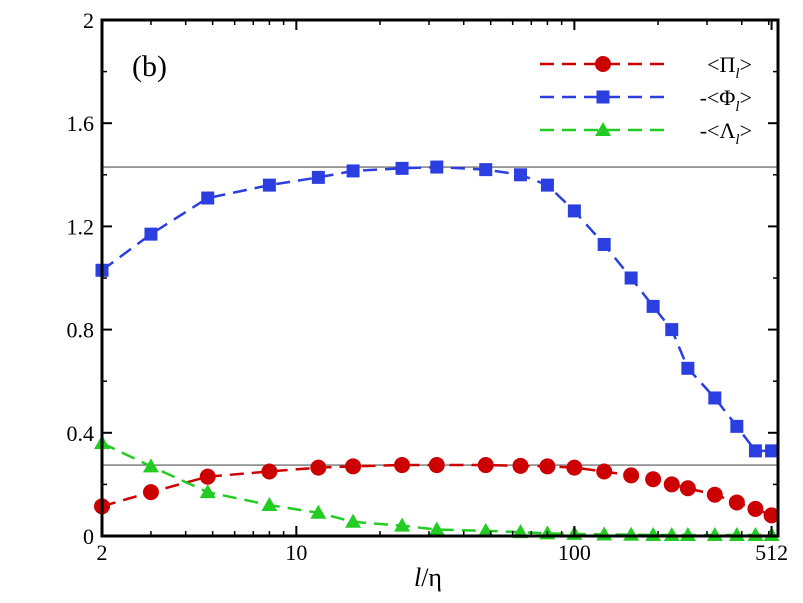  Describe the element at coordinates (296, 552) in the screenshot. I see `x-tick-label: 10` at that location.